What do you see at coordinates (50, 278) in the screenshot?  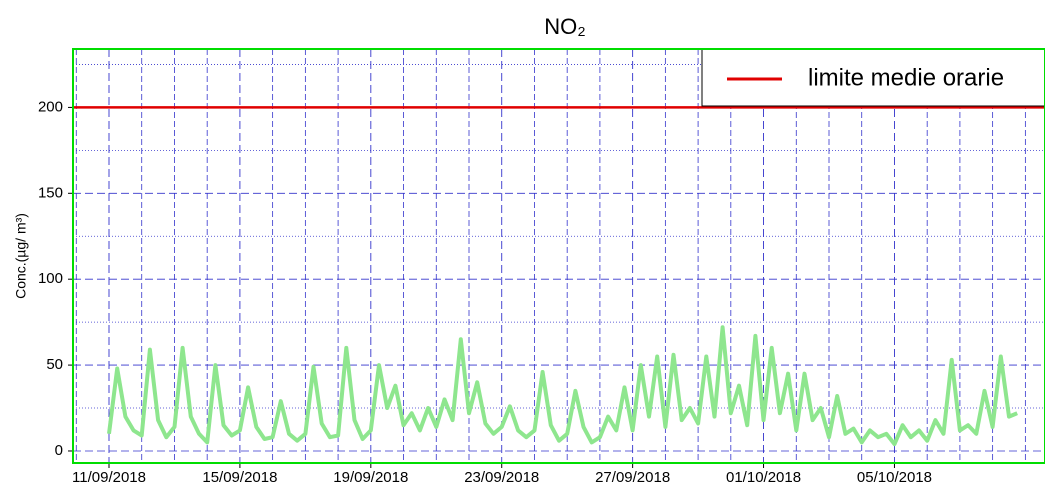 I see `y-tick-label: 100` at bounding box center [50, 278].